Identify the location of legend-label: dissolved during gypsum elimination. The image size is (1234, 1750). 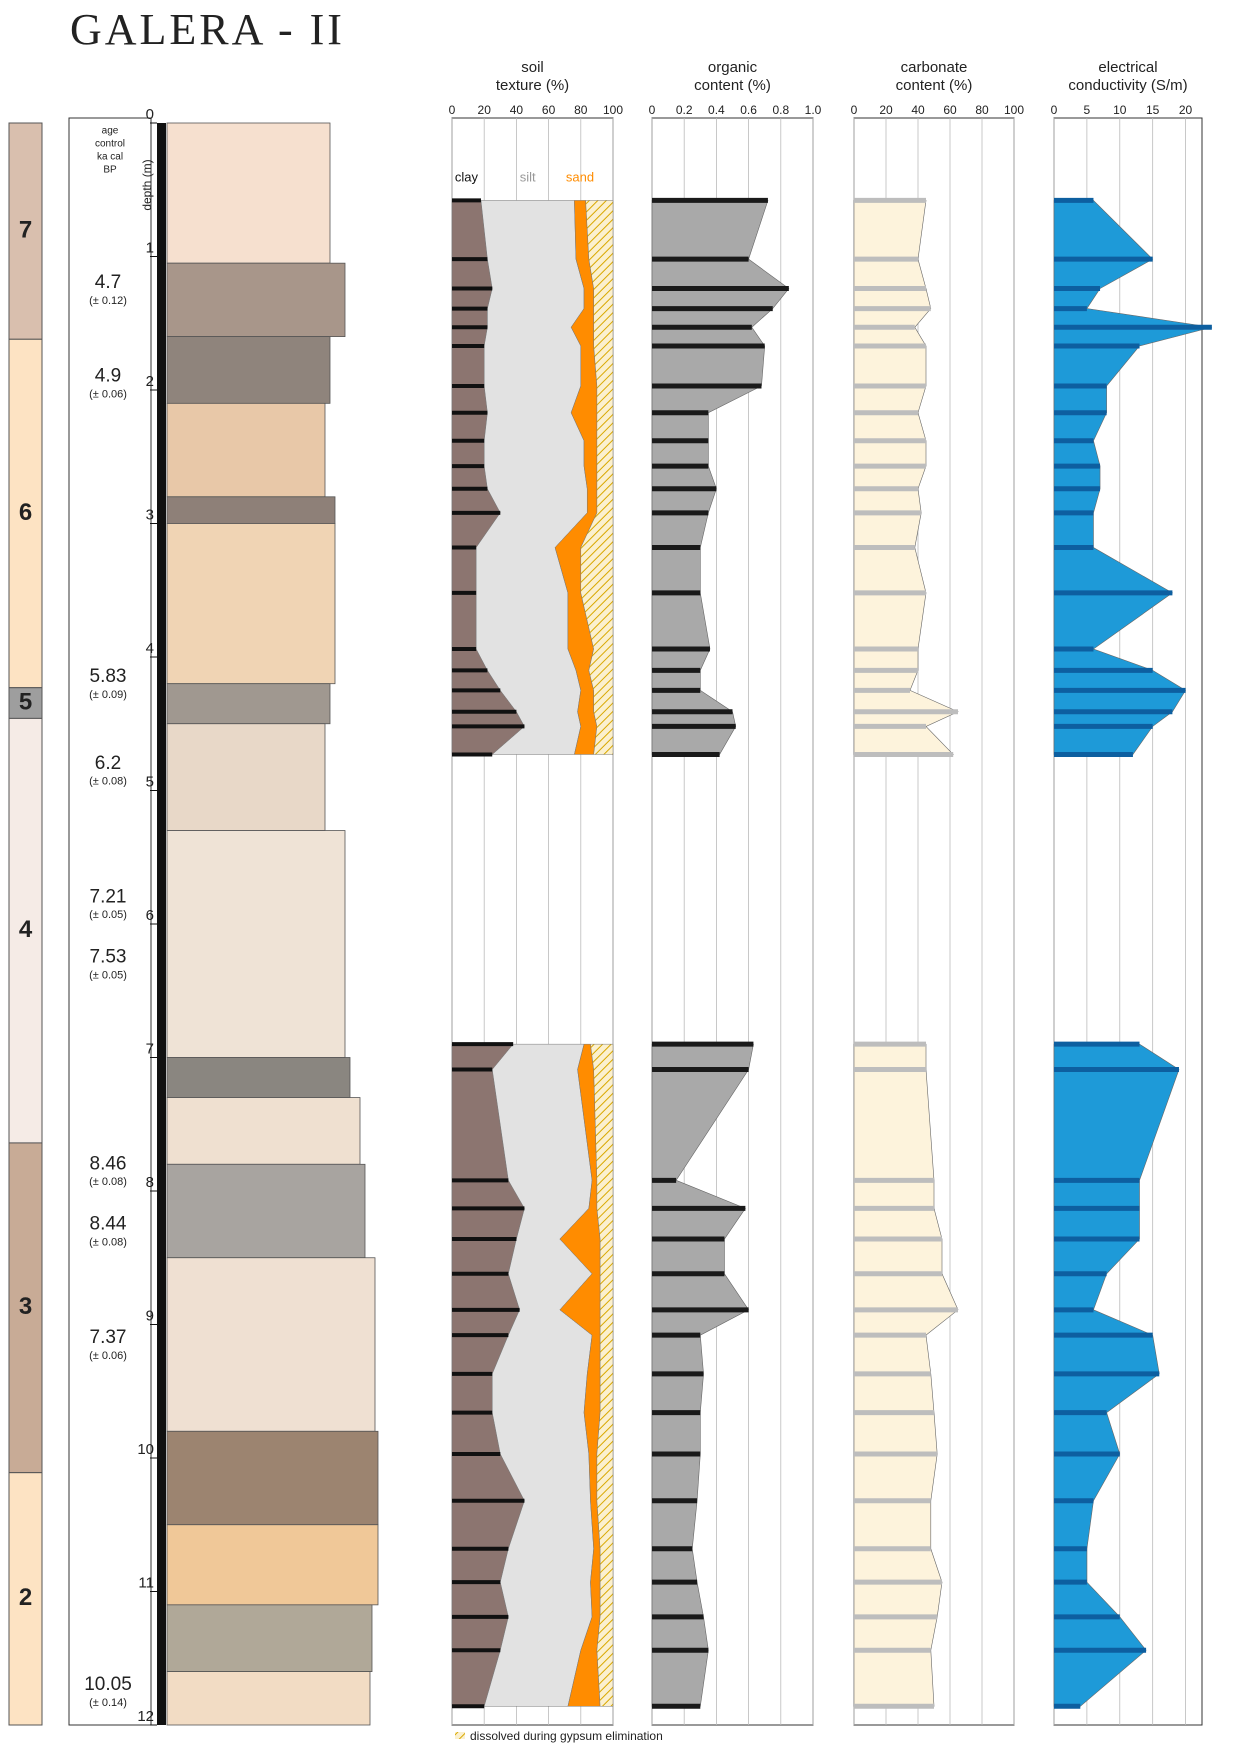
(566, 1736).